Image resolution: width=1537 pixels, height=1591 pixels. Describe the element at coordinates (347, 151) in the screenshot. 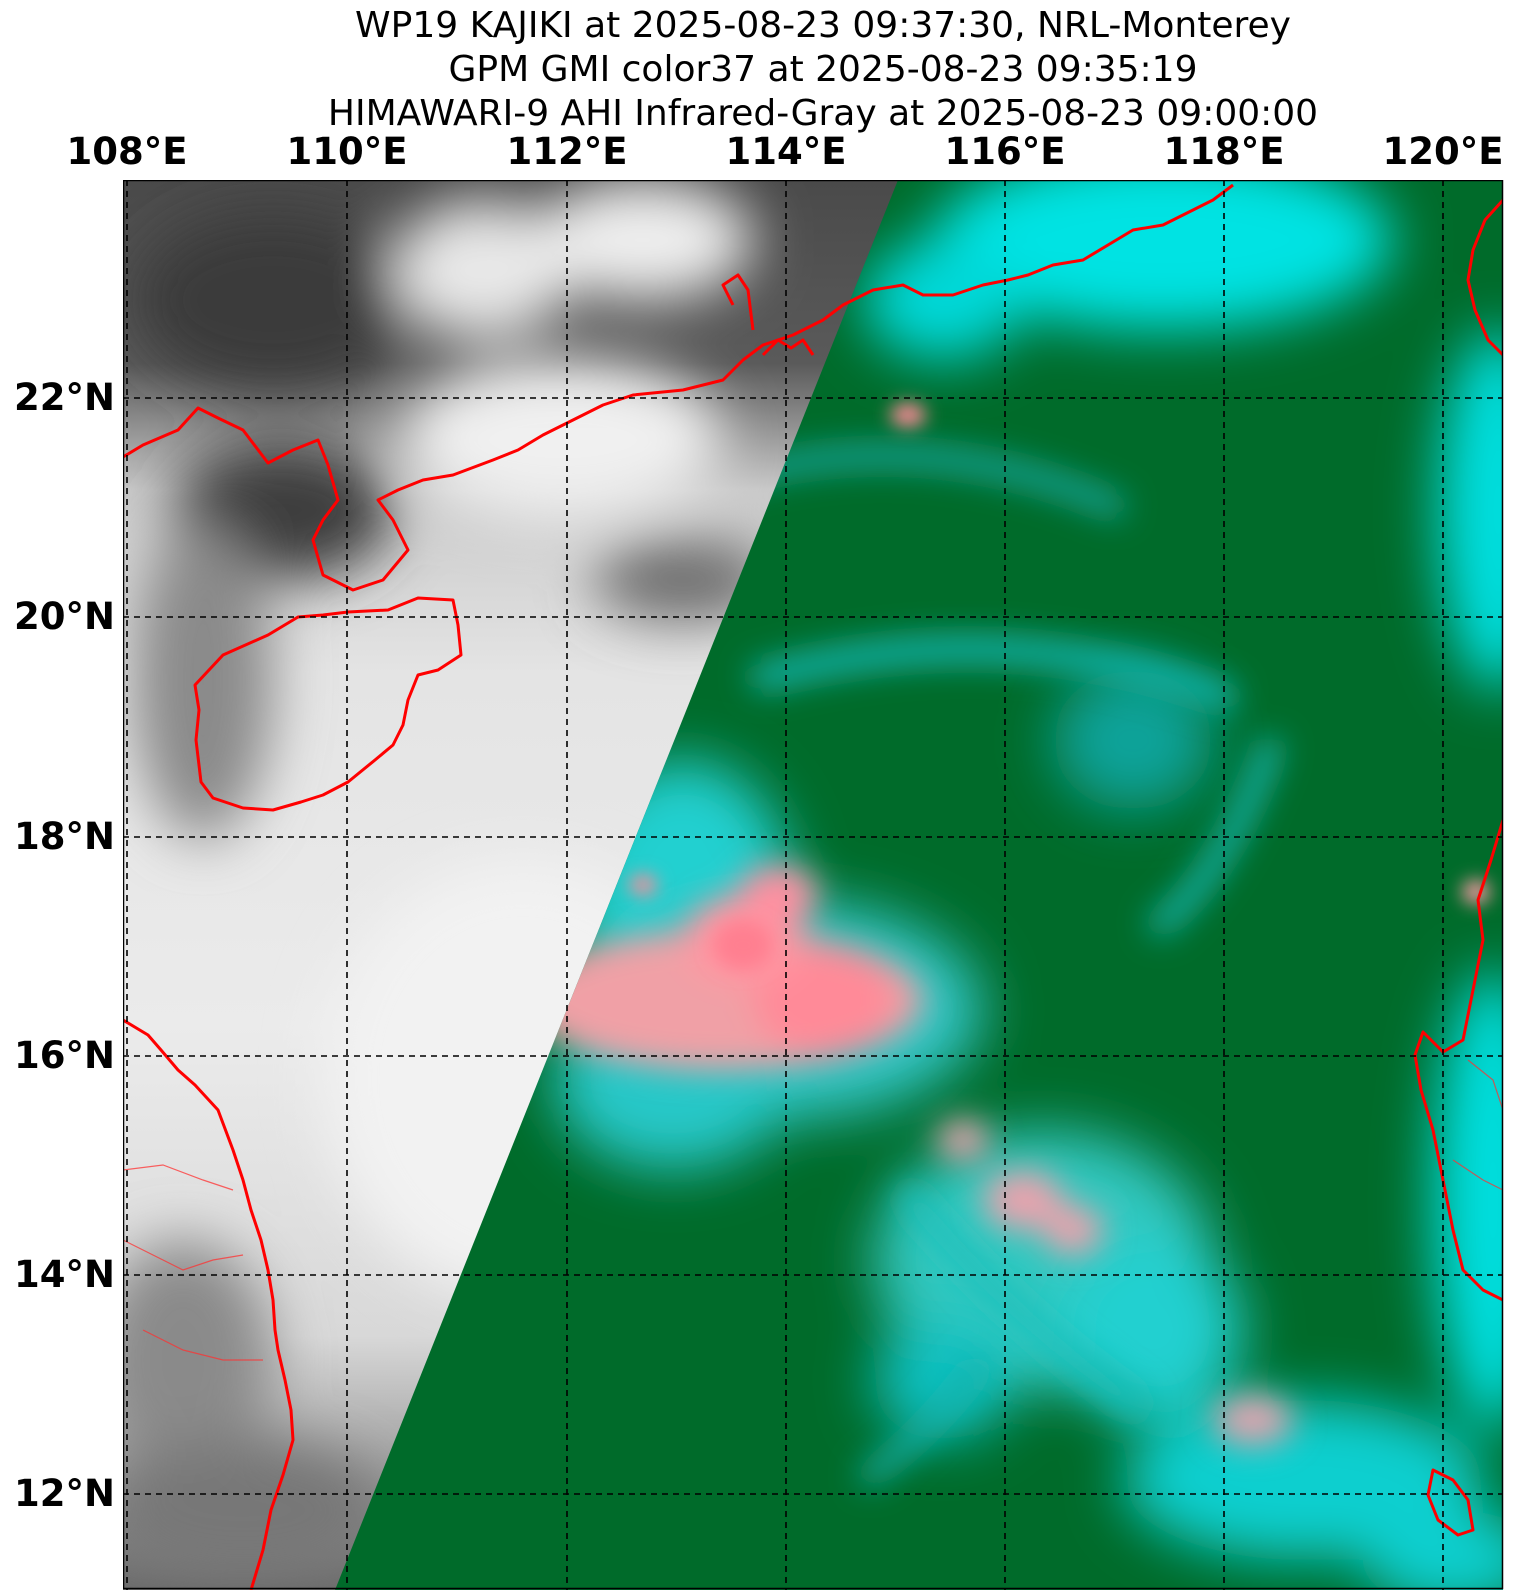

I see `lon-tick-110e: 110°E` at that location.